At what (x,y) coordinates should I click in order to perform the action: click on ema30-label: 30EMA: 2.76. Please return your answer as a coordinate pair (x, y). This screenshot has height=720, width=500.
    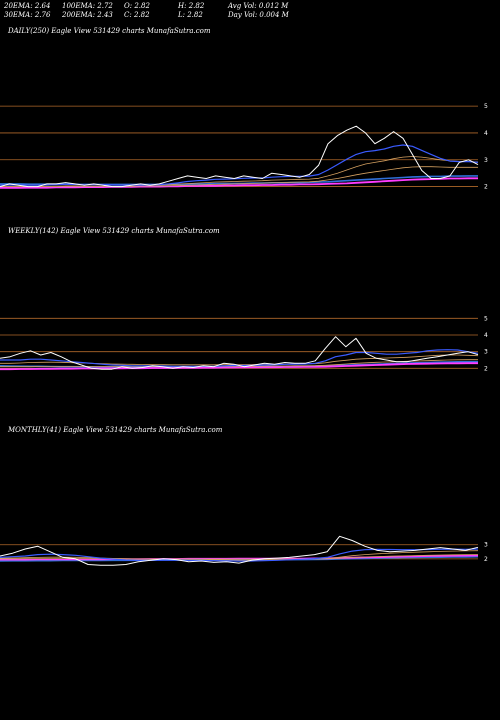
    Looking at the image, I should click on (27, 15).